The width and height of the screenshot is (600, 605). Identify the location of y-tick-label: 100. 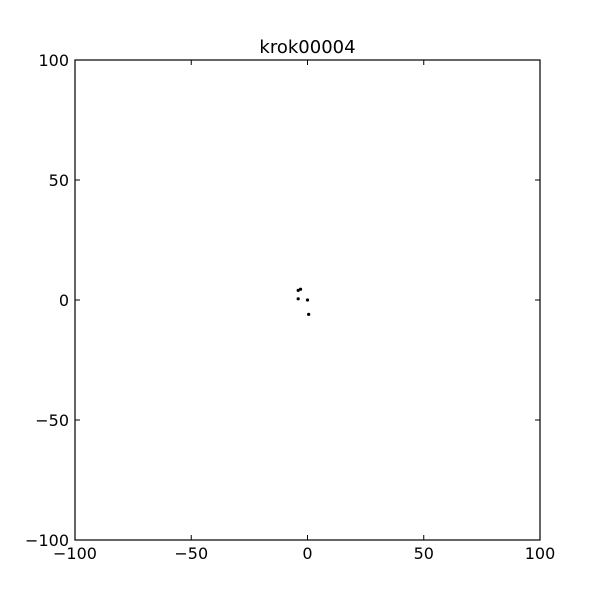
(53, 60).